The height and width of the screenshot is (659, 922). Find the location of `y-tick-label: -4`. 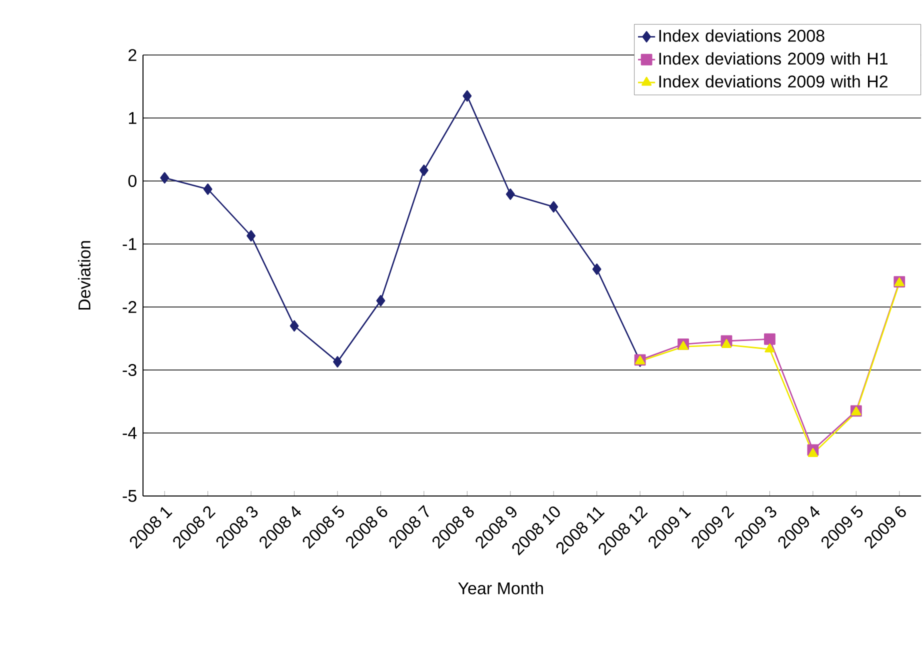

y-tick-label: -4 is located at coordinates (129, 433).